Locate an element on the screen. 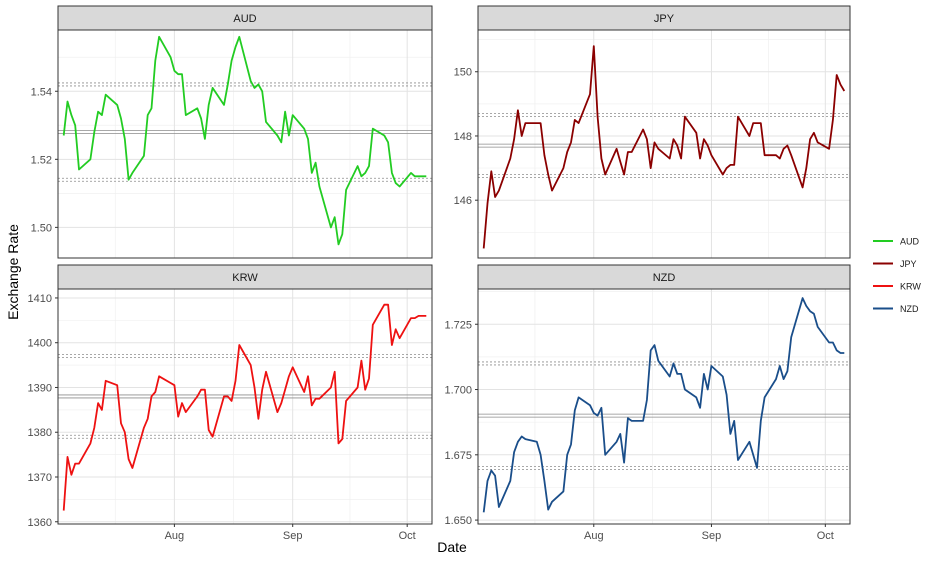 Image resolution: width=936 pixels, height=567 pixels. facet-strip-label: NZD is located at coordinates (664, 278).